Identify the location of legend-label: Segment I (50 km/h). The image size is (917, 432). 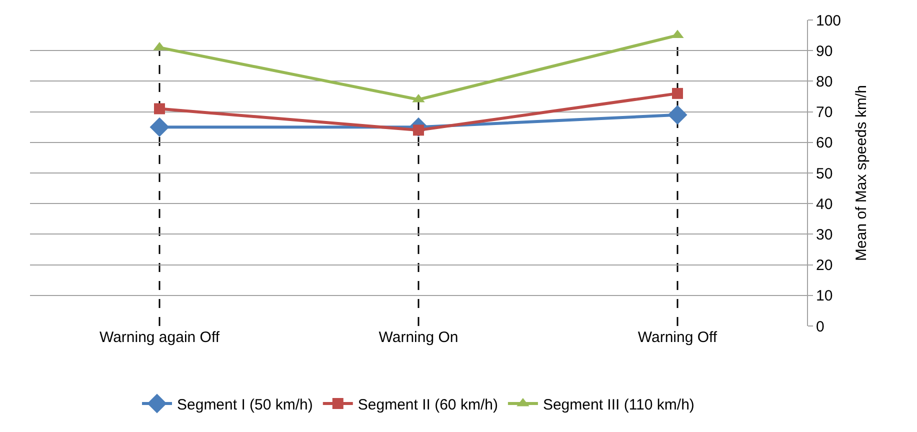
(245, 405).